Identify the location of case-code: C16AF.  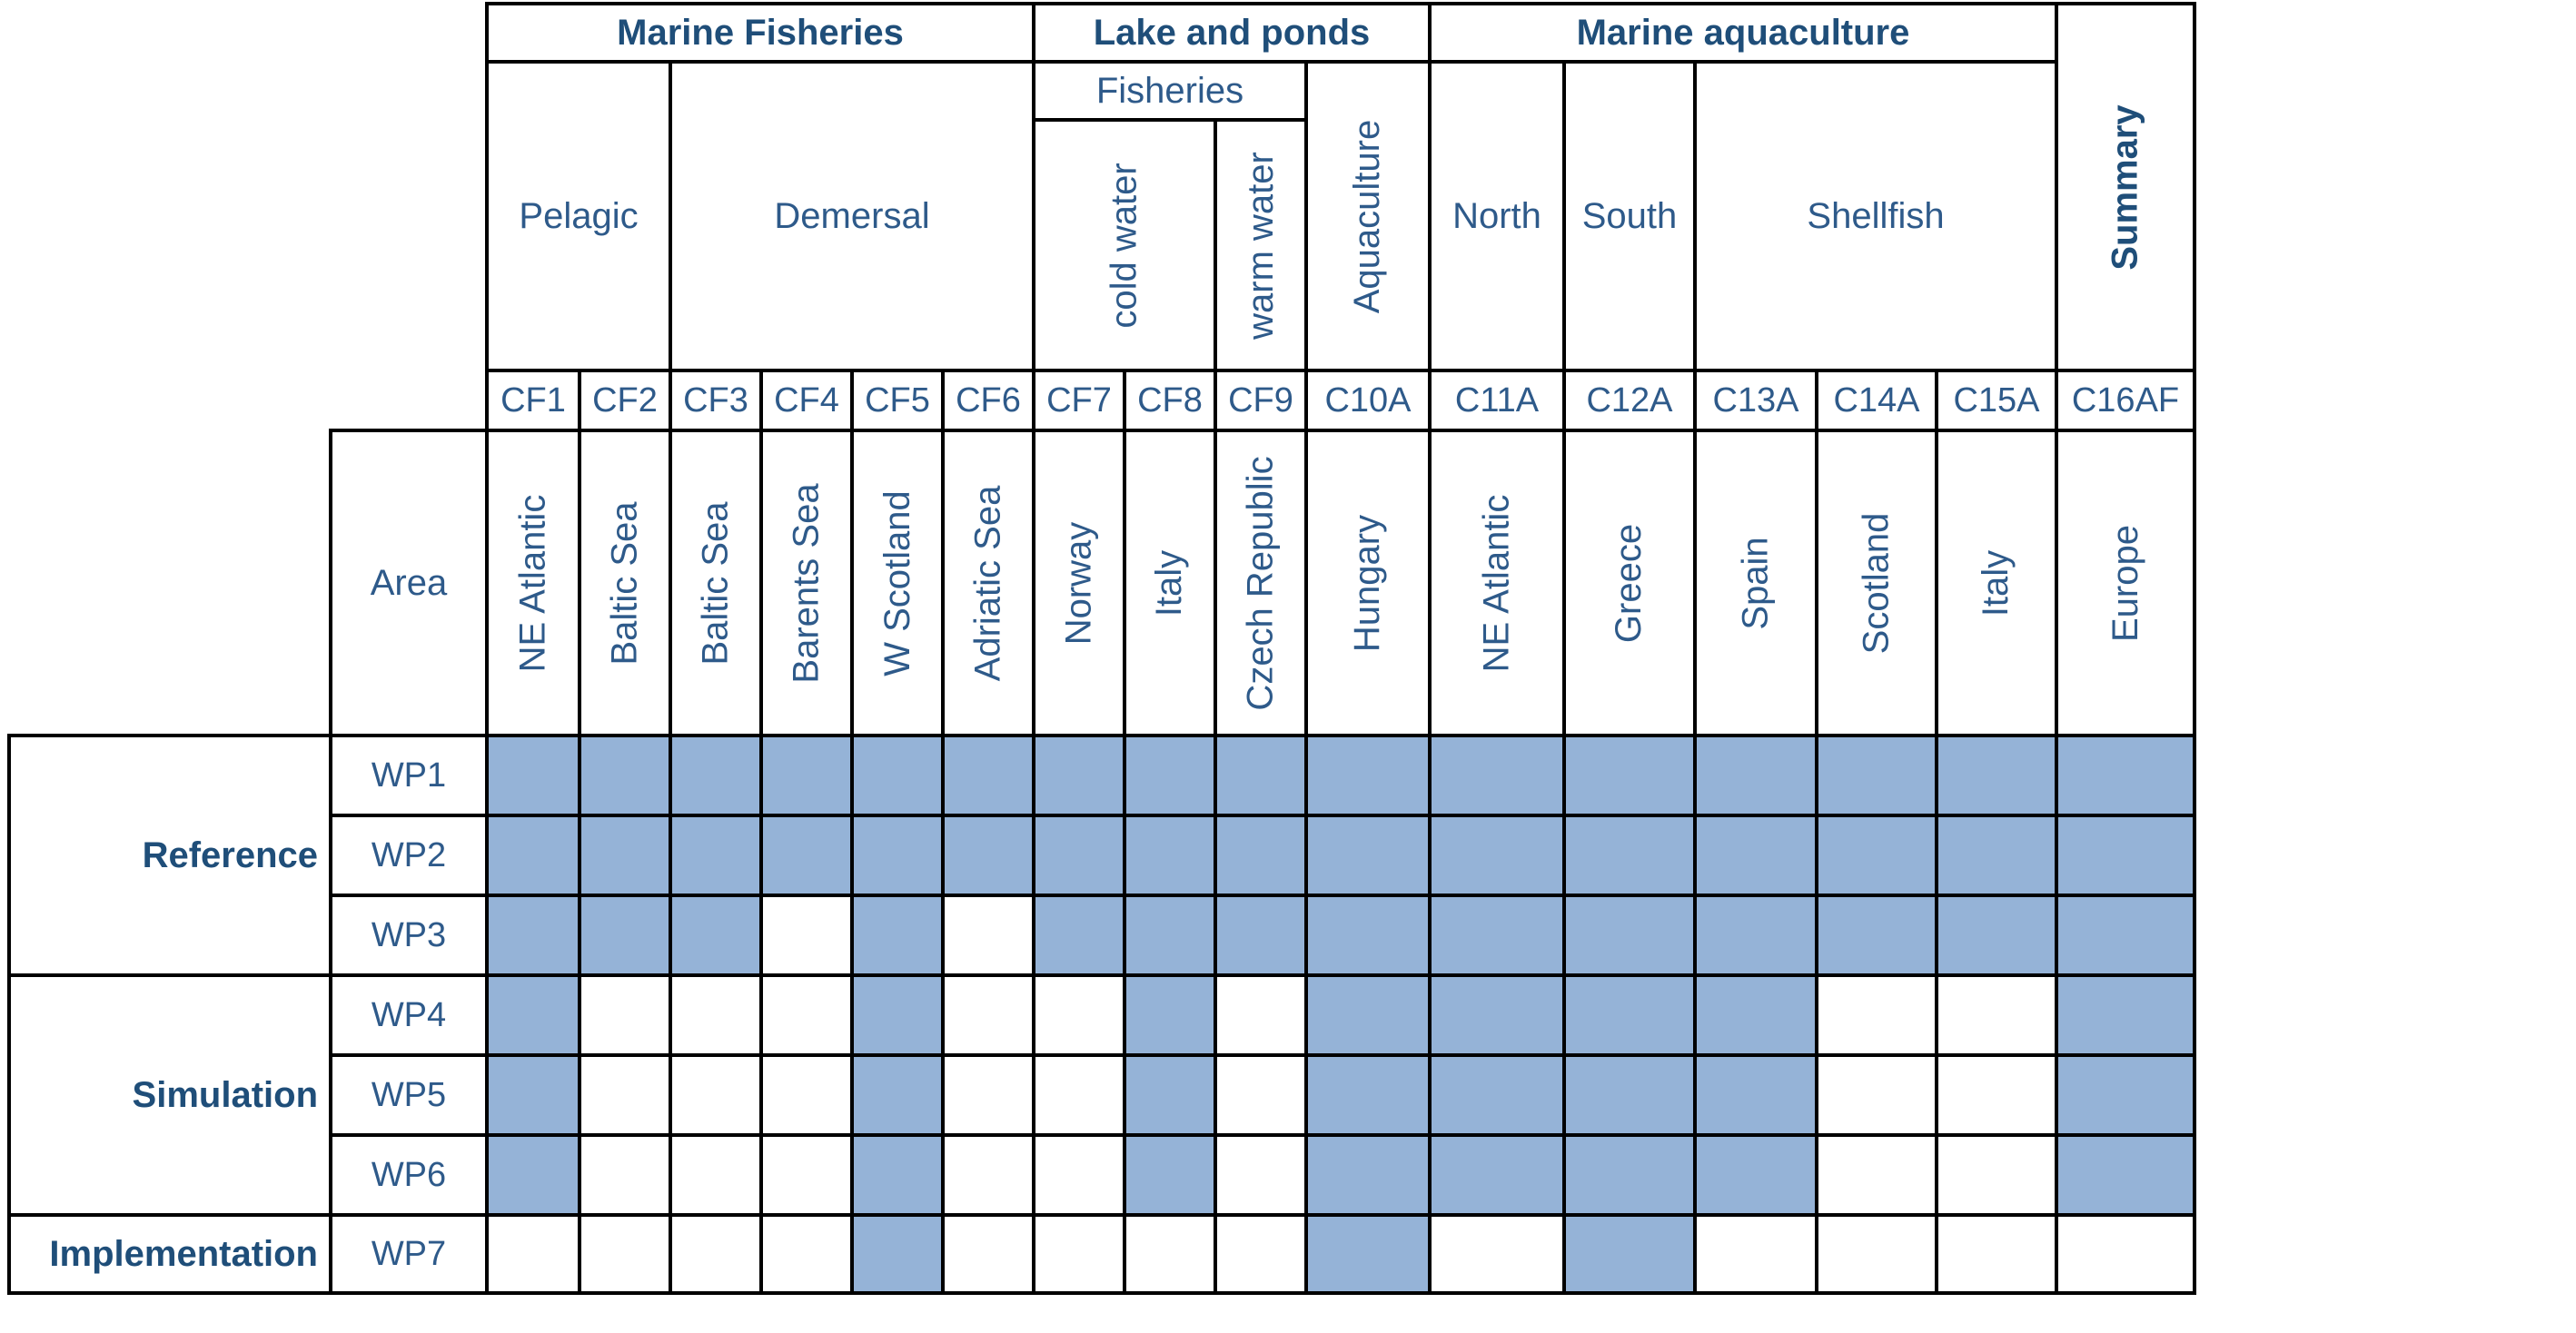
(2125, 401).